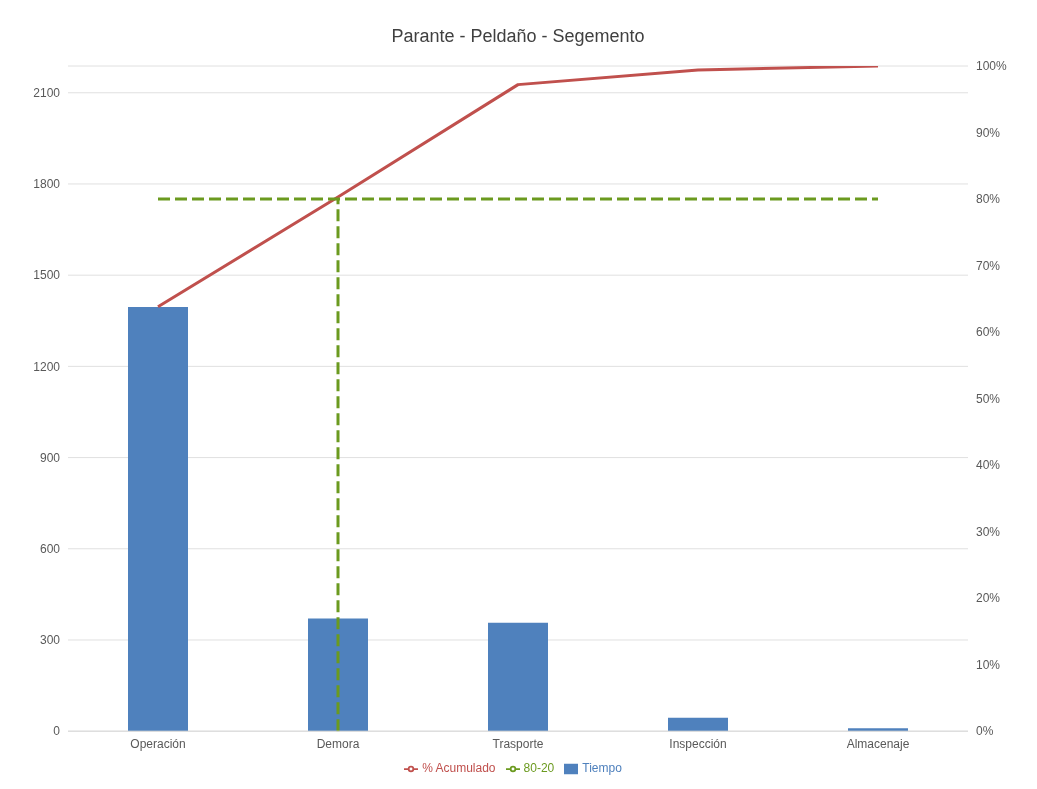  Describe the element at coordinates (518, 36) in the screenshot. I see `chart-title: Parante - Peldaño - Segemento` at that location.